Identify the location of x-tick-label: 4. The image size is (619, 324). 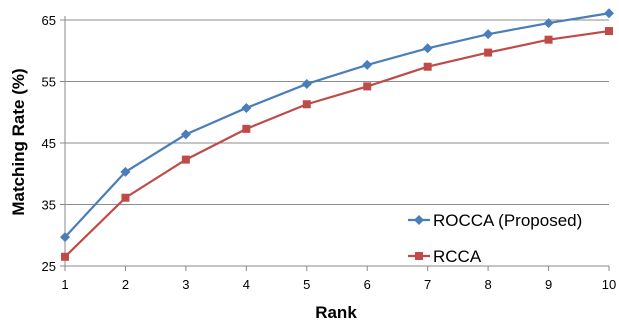
(246, 284).